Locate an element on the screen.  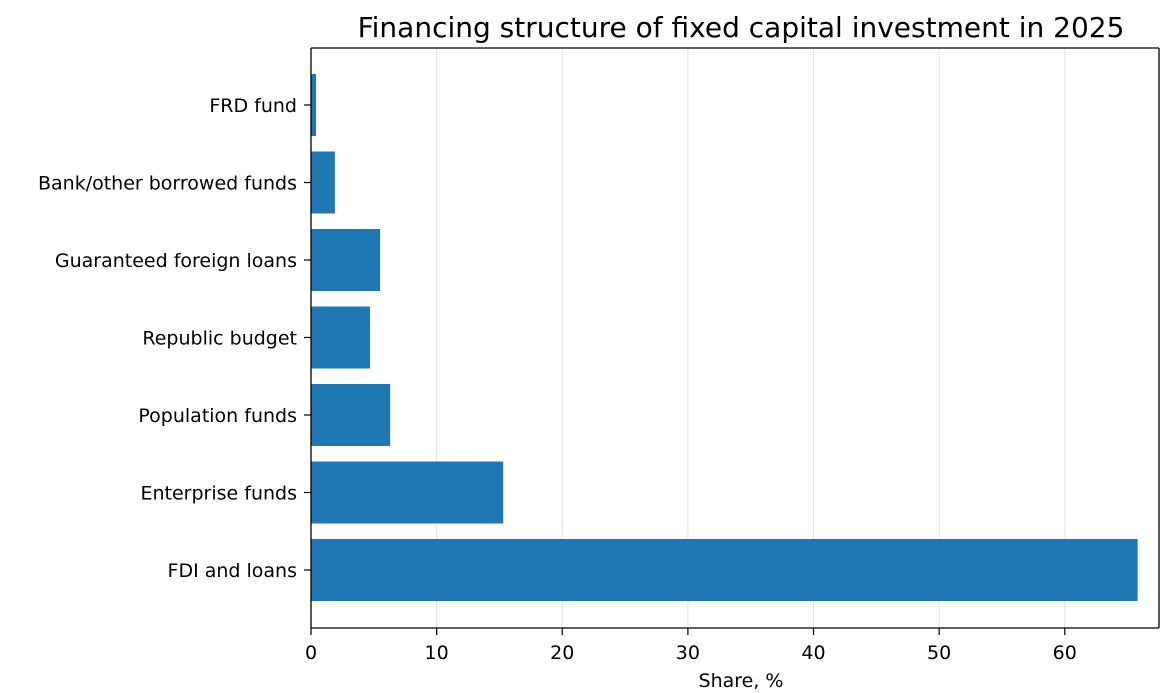
x-tick-label-50: 50 is located at coordinates (939, 653).